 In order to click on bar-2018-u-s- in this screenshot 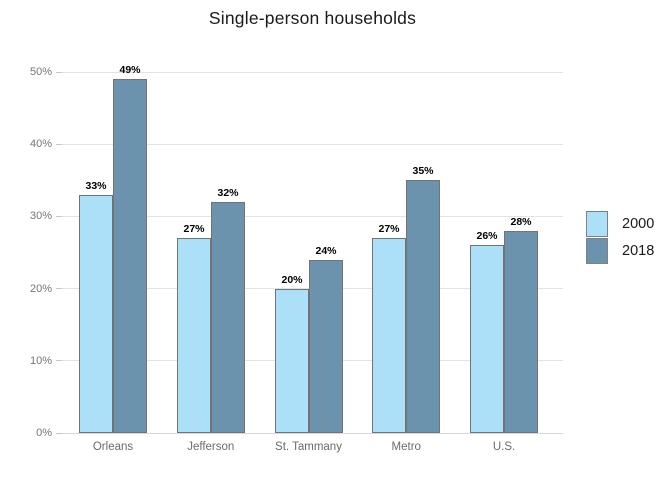, I will do `click(521, 332)`.